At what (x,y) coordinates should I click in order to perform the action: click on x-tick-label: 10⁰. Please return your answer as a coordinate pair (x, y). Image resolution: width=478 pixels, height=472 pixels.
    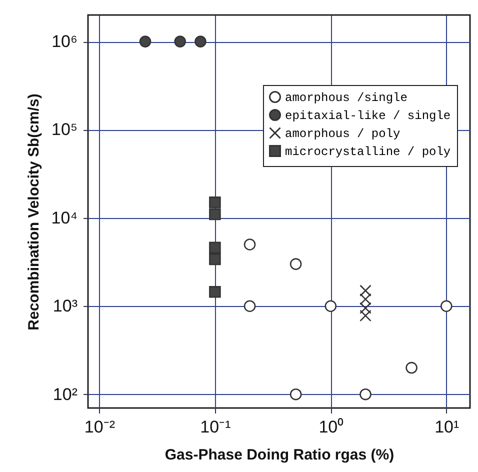
    Looking at the image, I should click on (331, 427).